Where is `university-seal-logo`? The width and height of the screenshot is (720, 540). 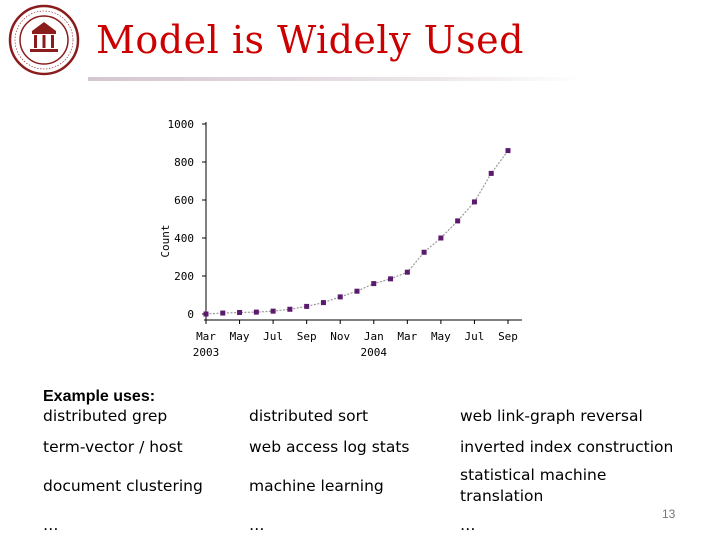
university-seal-logo is located at coordinates (44, 40).